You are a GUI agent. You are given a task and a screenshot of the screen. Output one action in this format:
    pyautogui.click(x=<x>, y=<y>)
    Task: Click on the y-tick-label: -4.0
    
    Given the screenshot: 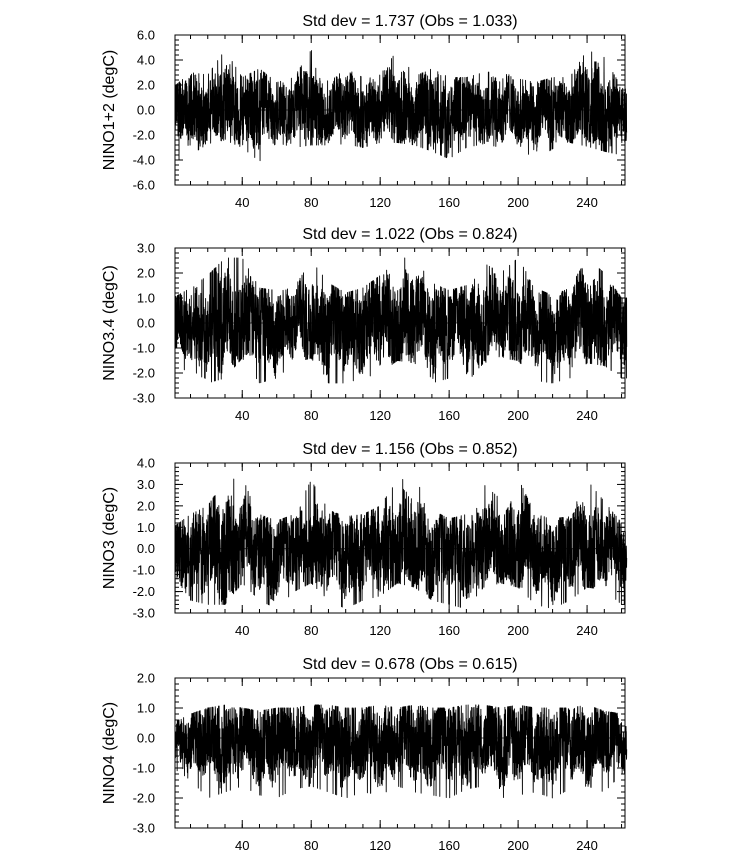 What is the action you would take?
    pyautogui.click(x=144, y=160)
    